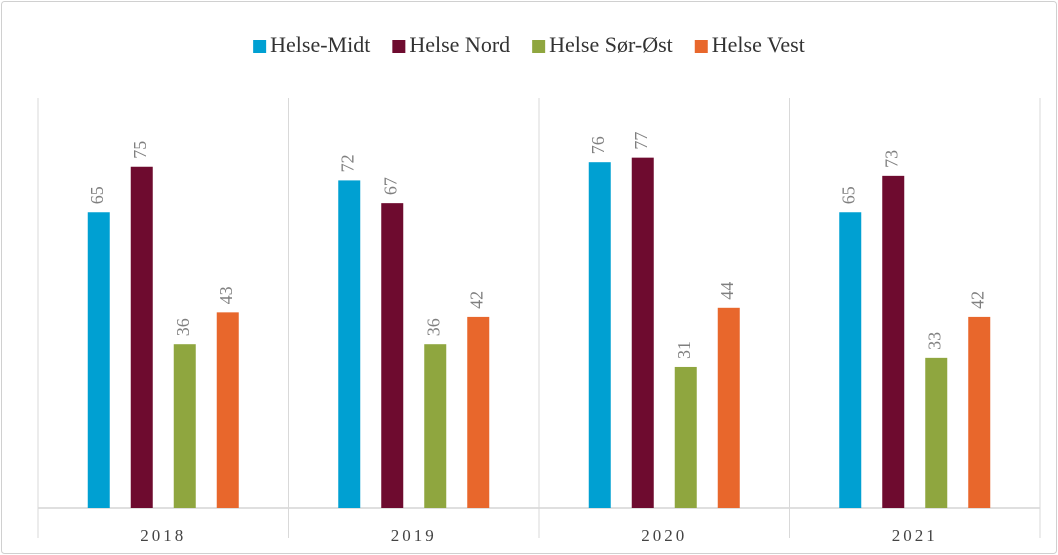 This screenshot has height=555, width=1058. I want to click on data-label: 75, so click(140, 150).